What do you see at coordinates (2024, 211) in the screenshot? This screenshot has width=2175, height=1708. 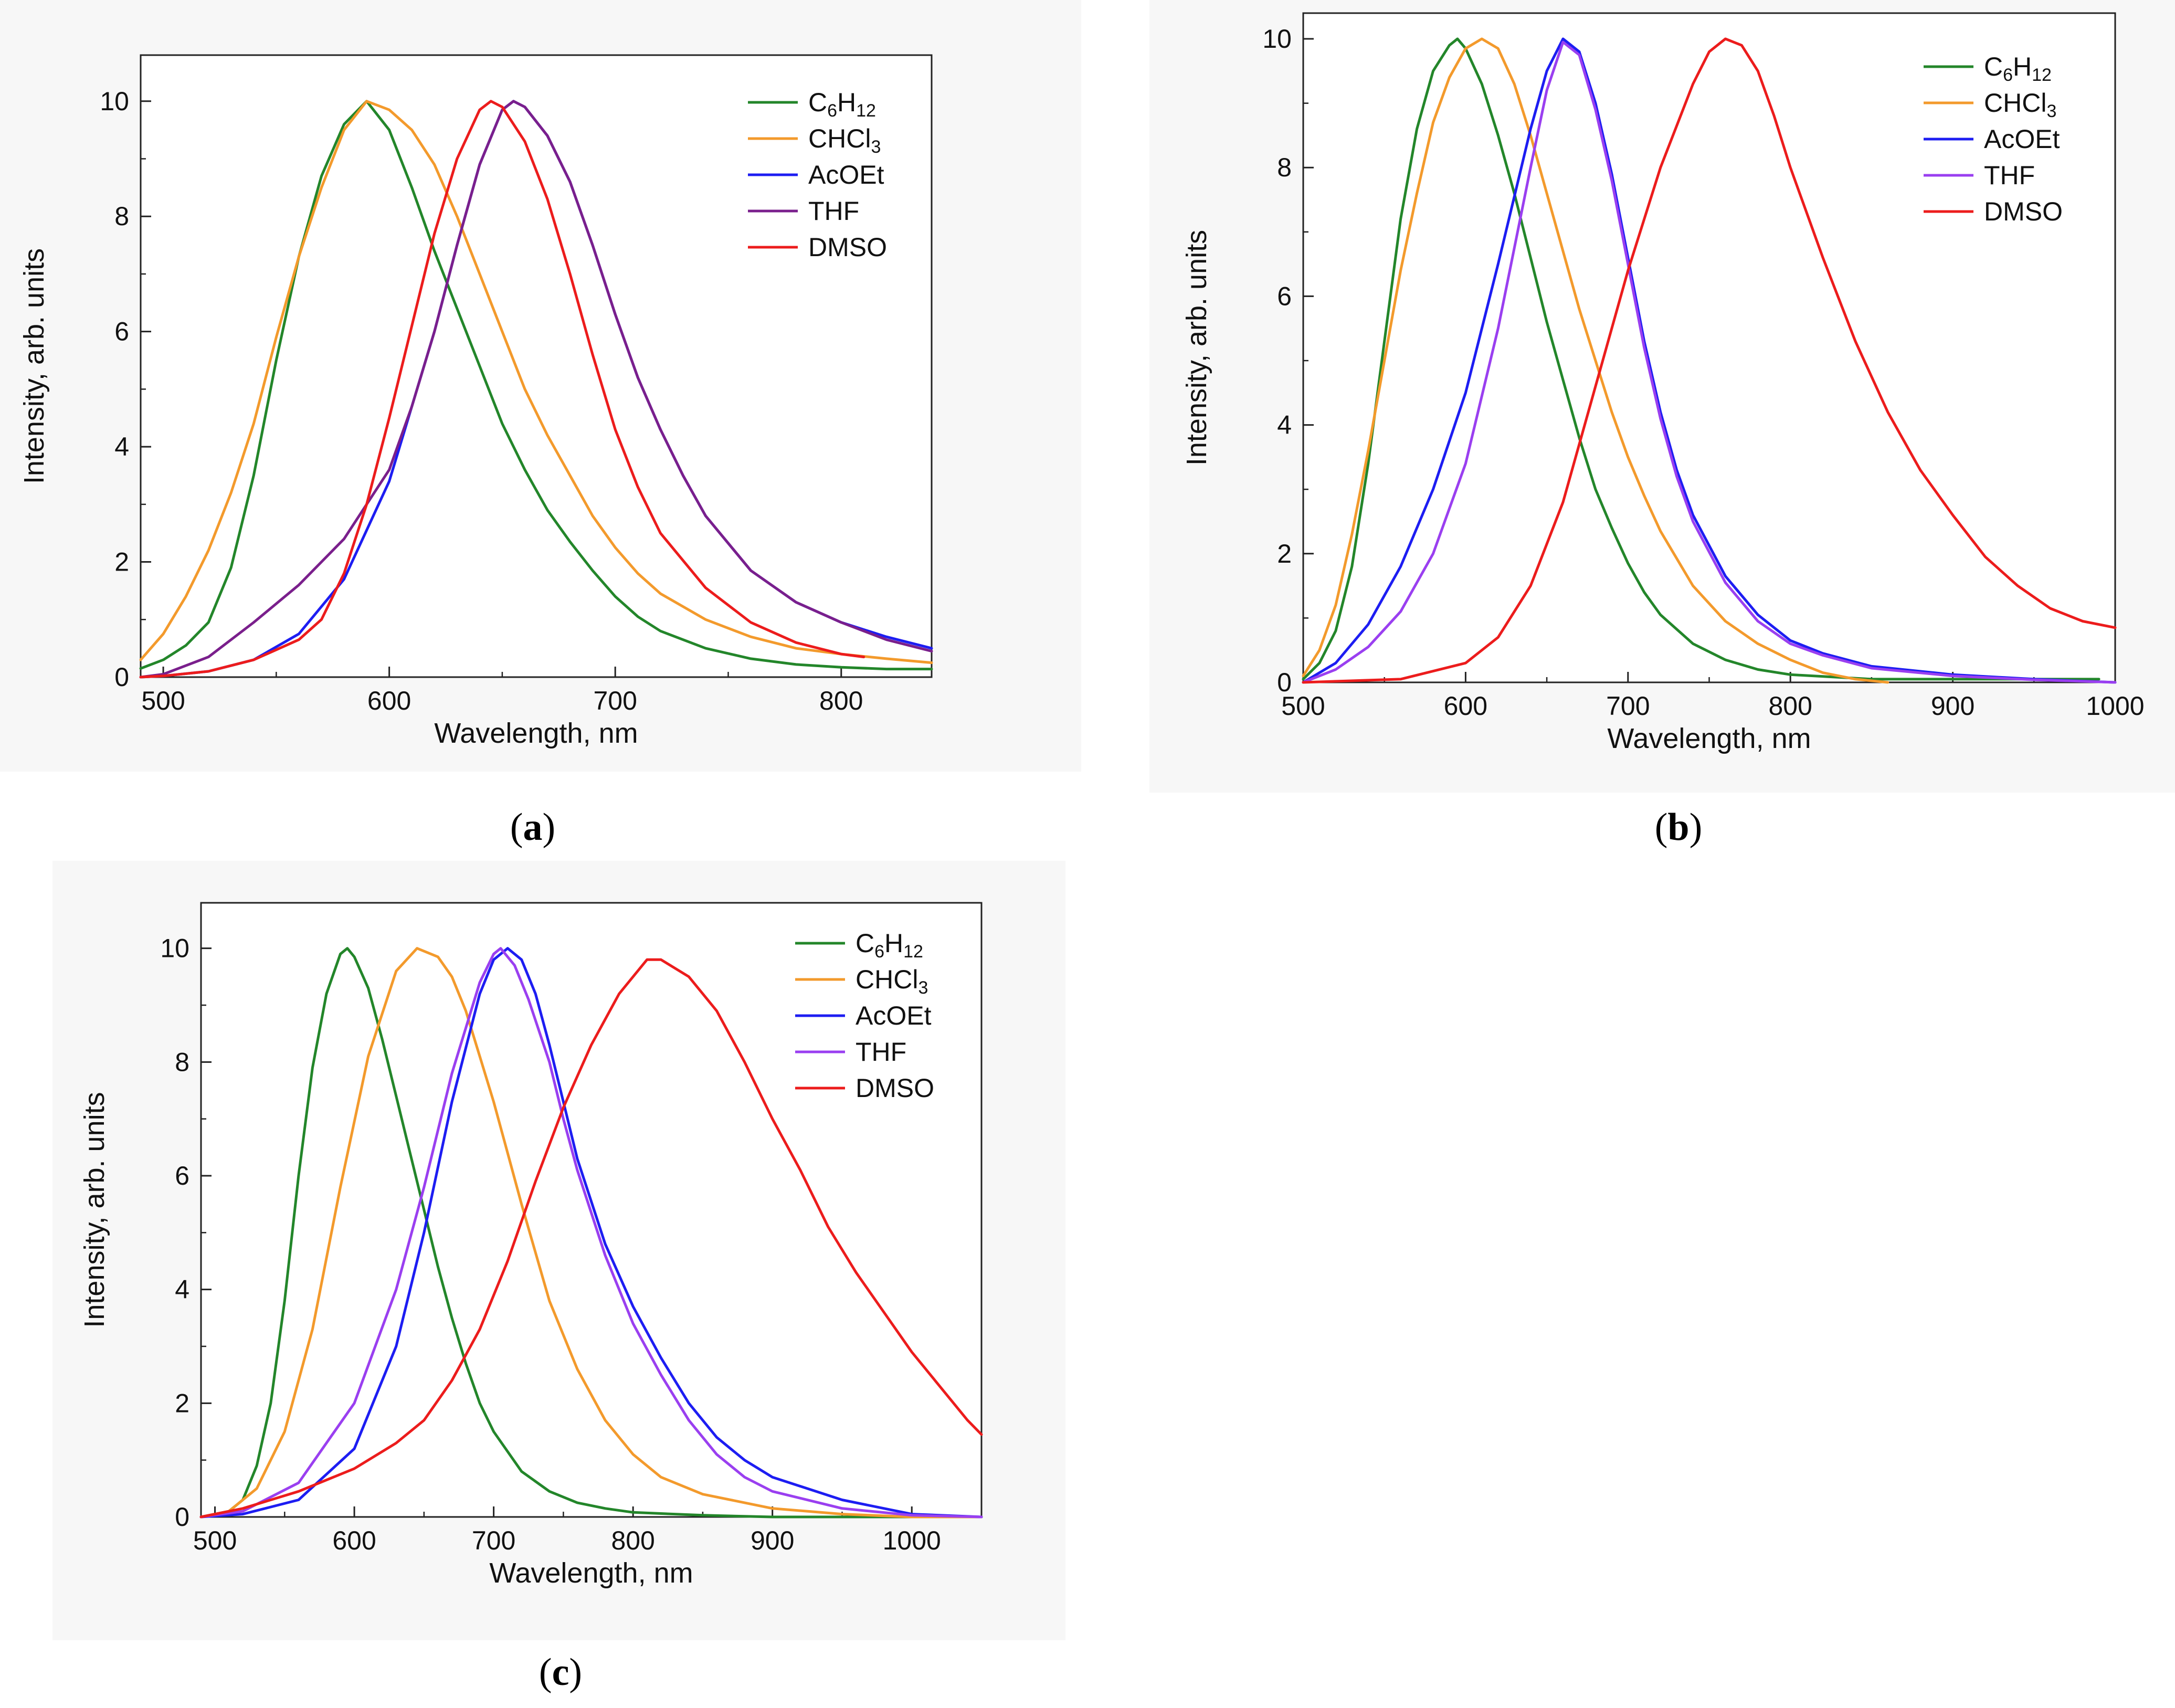 I see `legend-label-b-4: DMSO` at bounding box center [2024, 211].